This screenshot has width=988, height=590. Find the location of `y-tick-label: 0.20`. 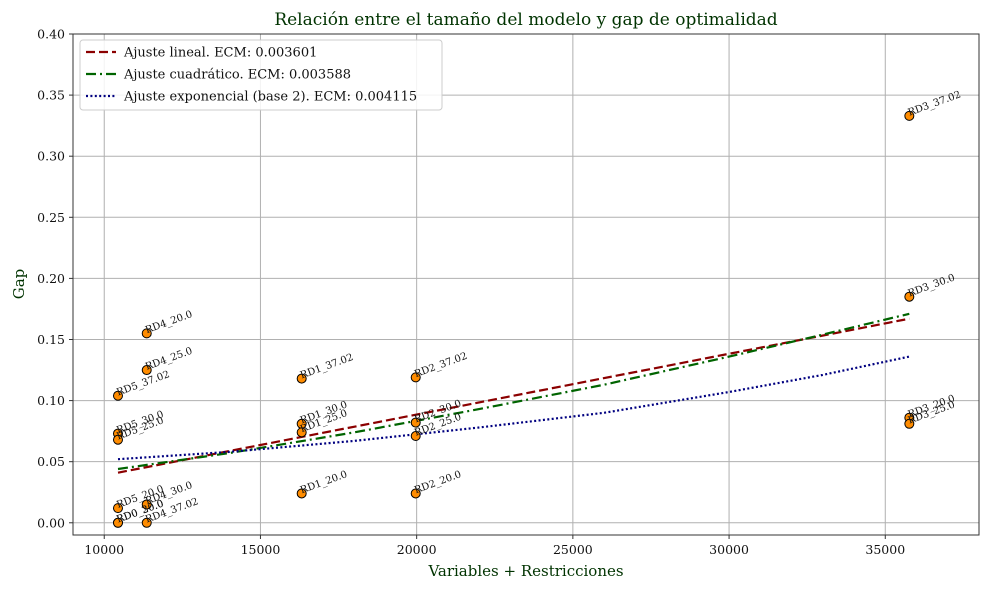

y-tick-label: 0.20 is located at coordinates (51, 278).